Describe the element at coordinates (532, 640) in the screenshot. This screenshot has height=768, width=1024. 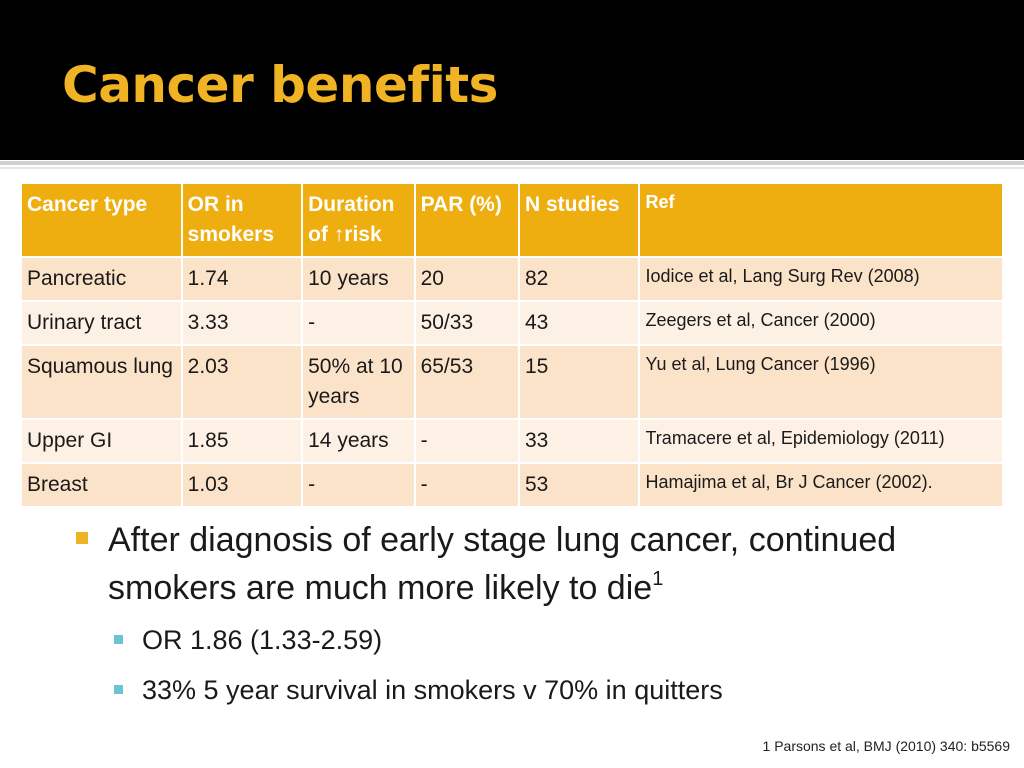
I see `sub-bullet: OR 1.86 (1.33-2.59)` at that location.